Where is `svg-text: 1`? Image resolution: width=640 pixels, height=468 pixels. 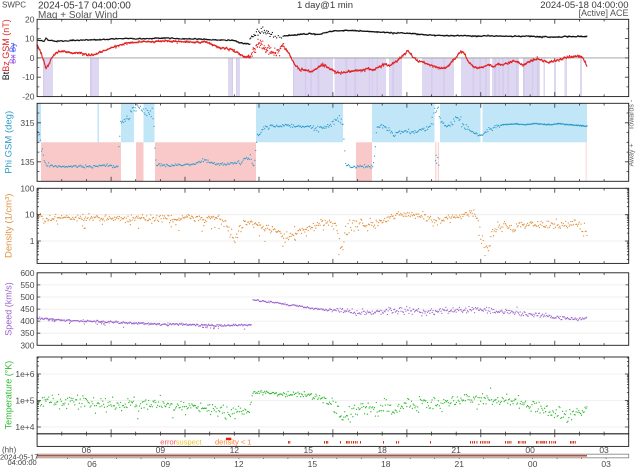
svg-text: 1 is located at coordinates (32, 241).